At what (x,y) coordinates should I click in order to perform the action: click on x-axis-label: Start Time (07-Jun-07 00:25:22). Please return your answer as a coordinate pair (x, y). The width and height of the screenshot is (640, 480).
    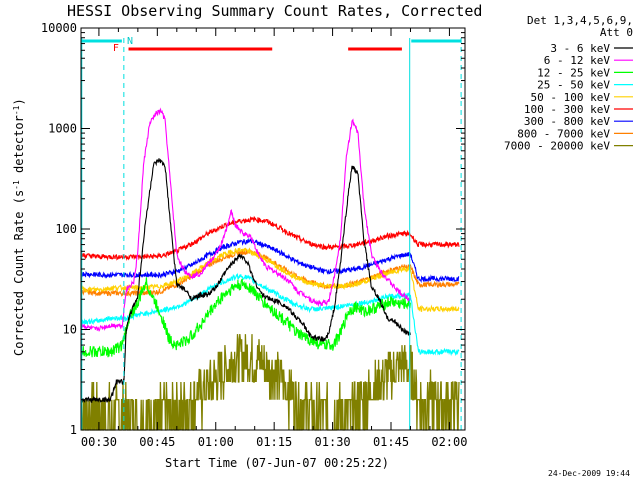
    Looking at the image, I should click on (277, 463).